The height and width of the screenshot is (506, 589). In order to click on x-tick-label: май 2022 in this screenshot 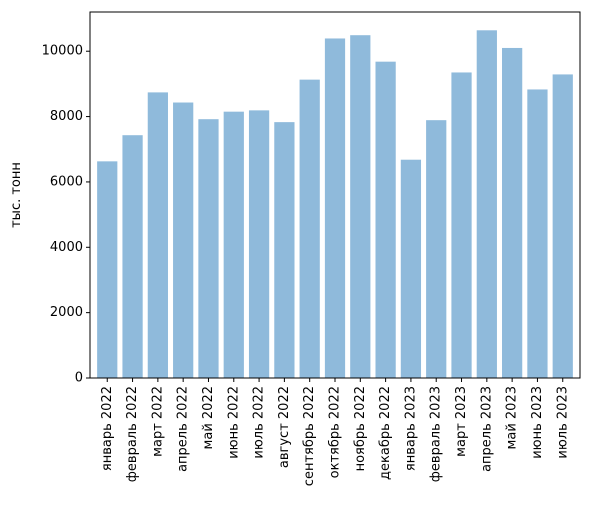, I will do `click(208, 417)`.